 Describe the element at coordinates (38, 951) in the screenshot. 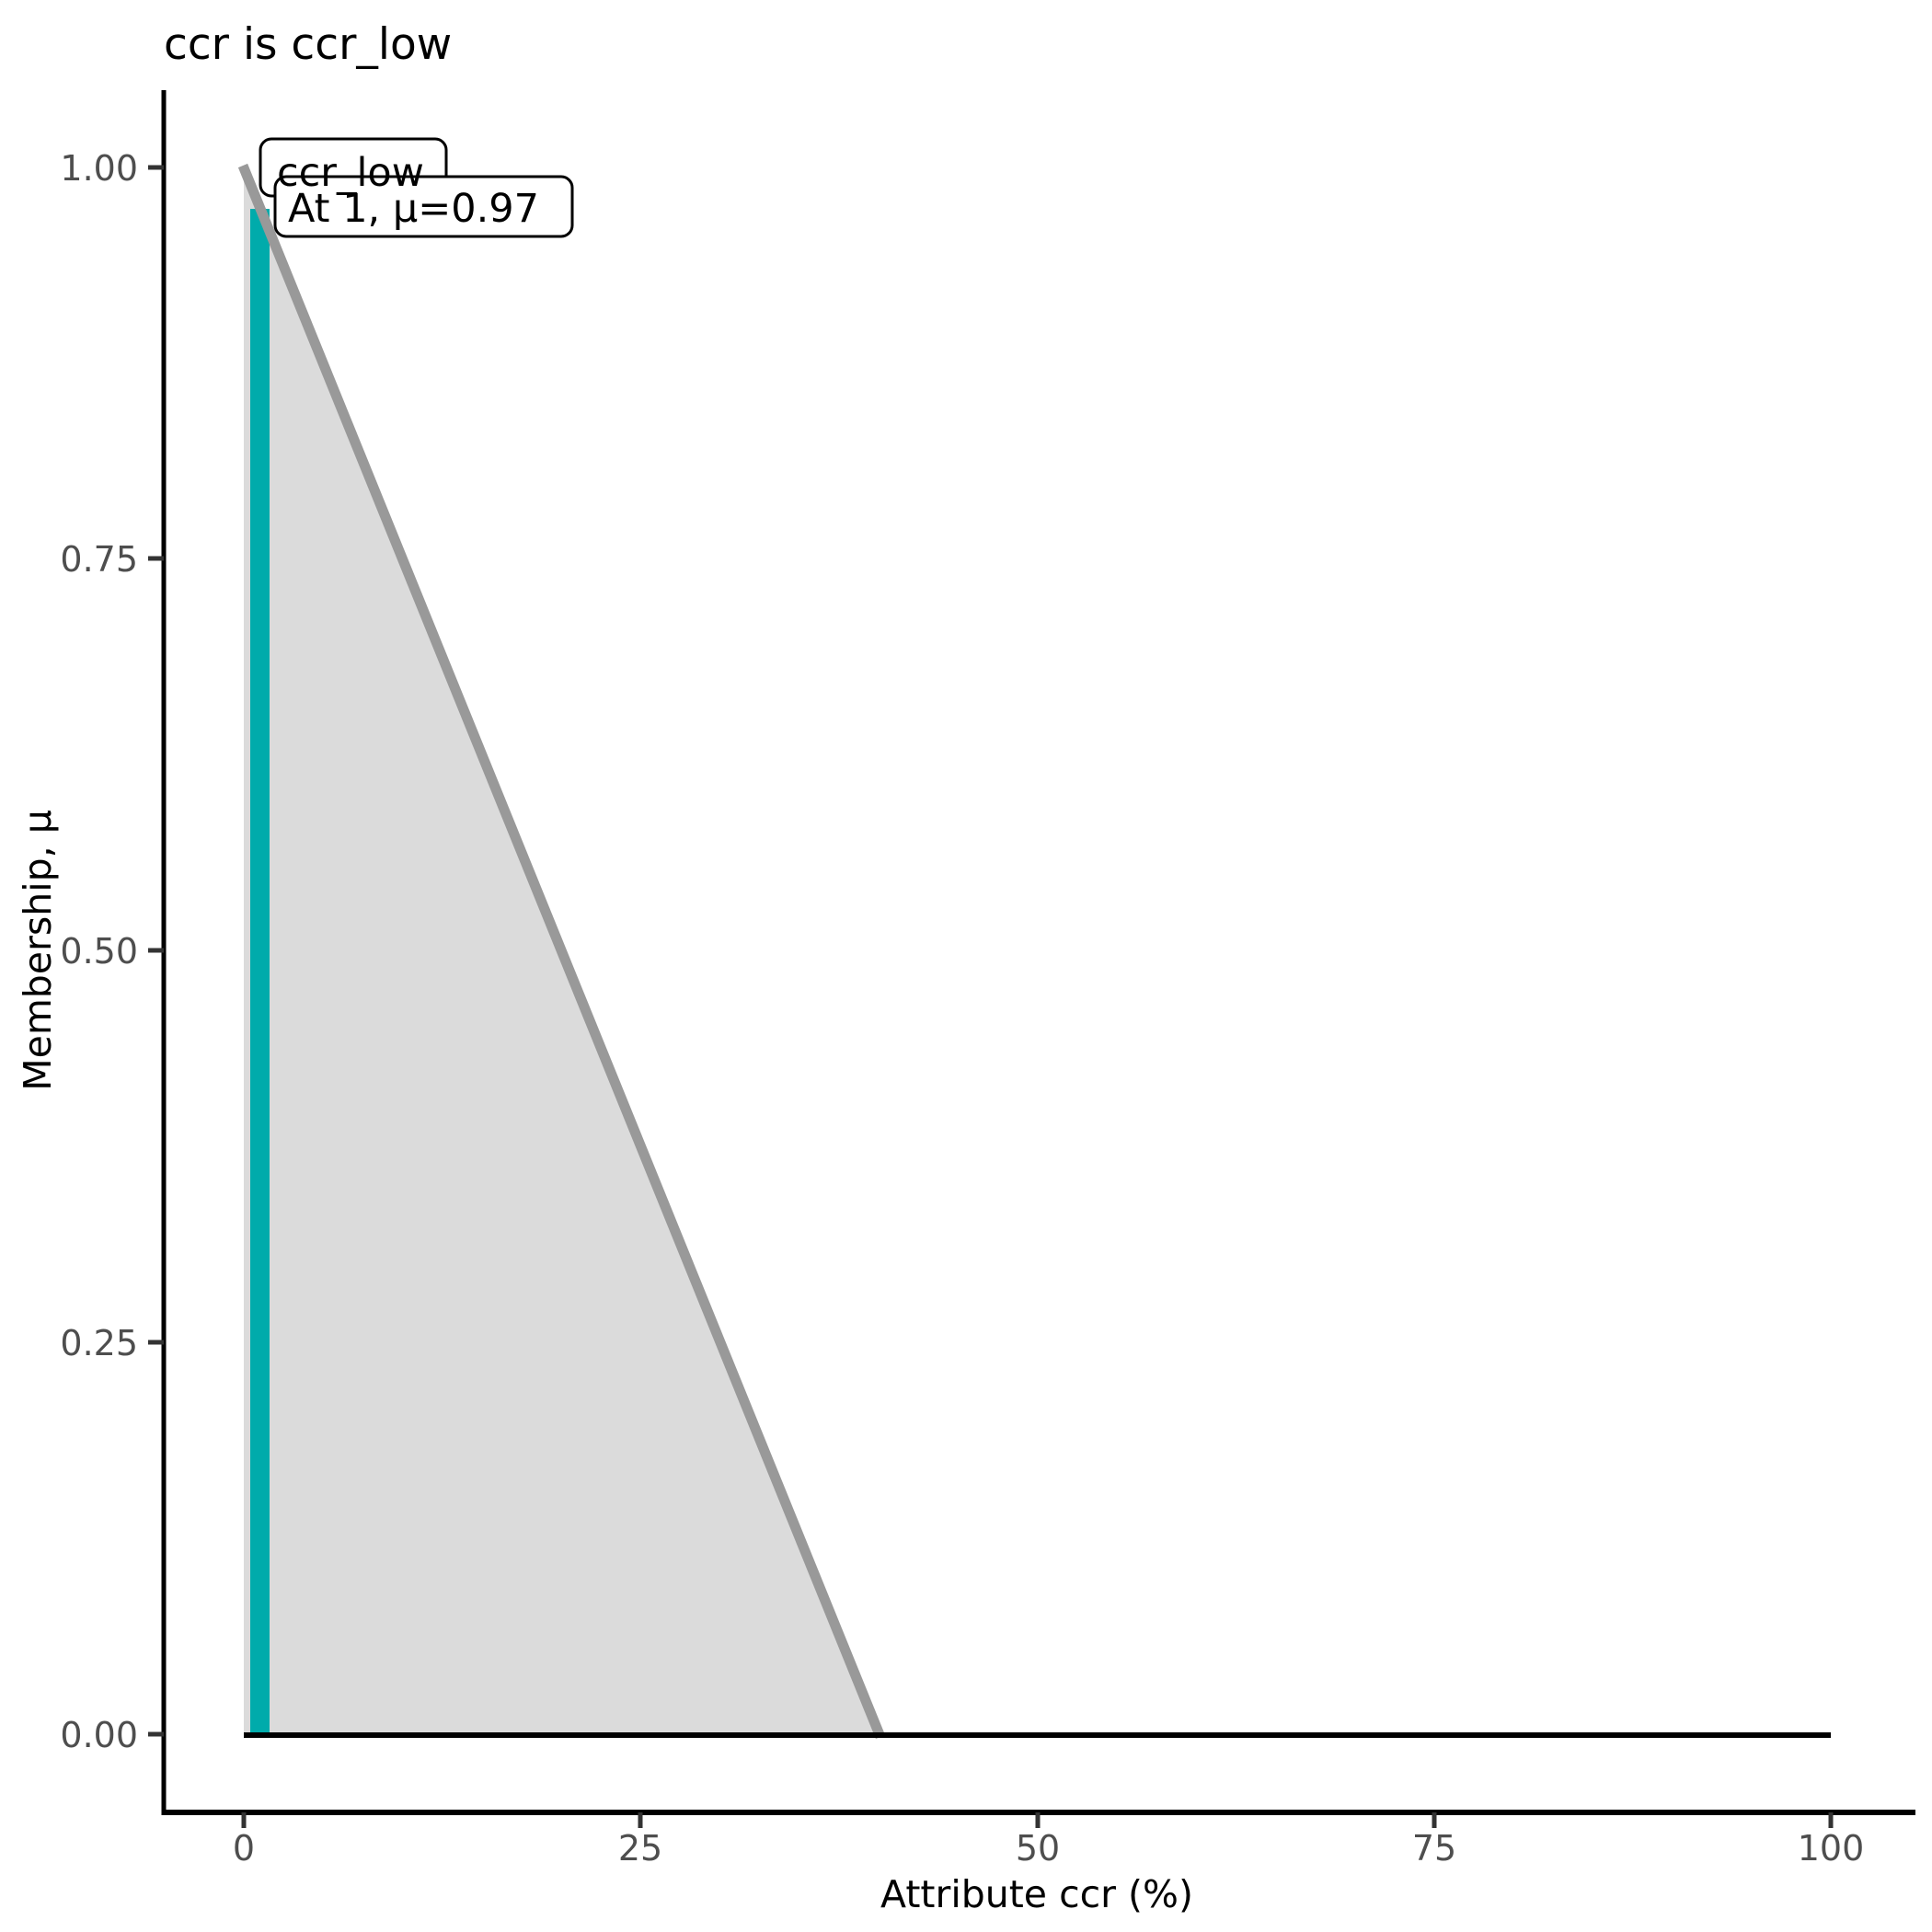

I see `y-axis-title: Membership, μ` at that location.